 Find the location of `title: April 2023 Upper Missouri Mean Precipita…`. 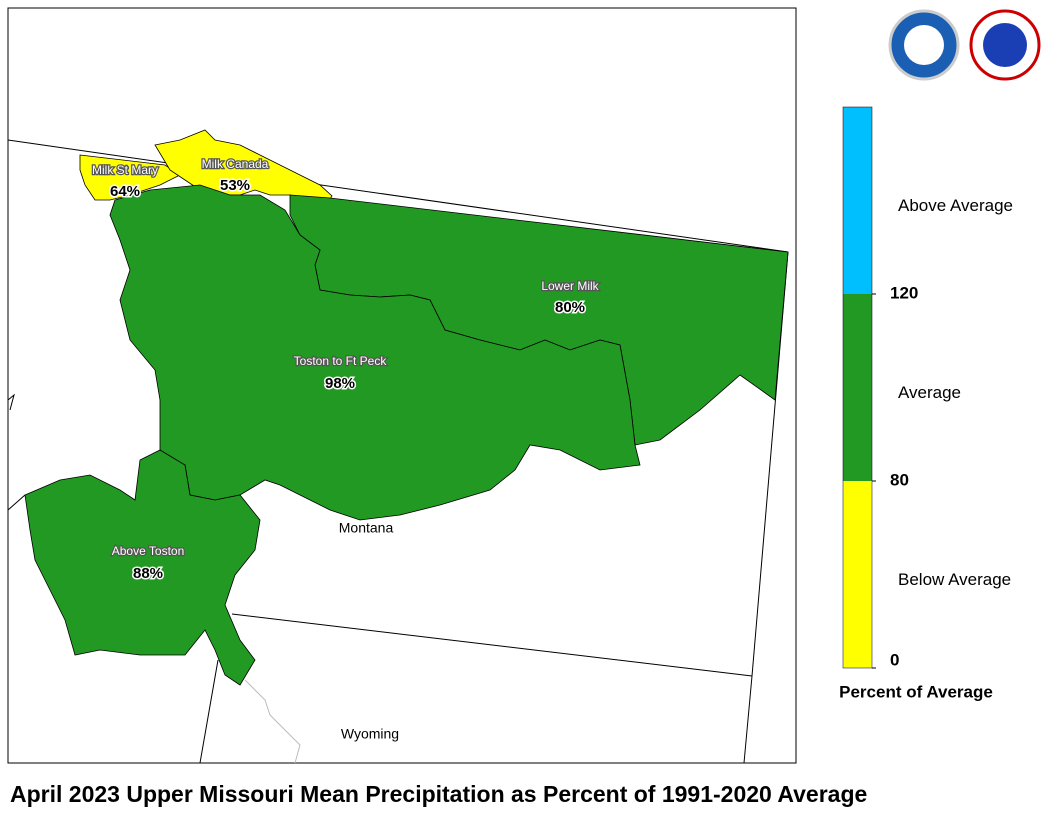

title: April 2023 Upper Missouri Mean Precipita… is located at coordinates (438, 794).